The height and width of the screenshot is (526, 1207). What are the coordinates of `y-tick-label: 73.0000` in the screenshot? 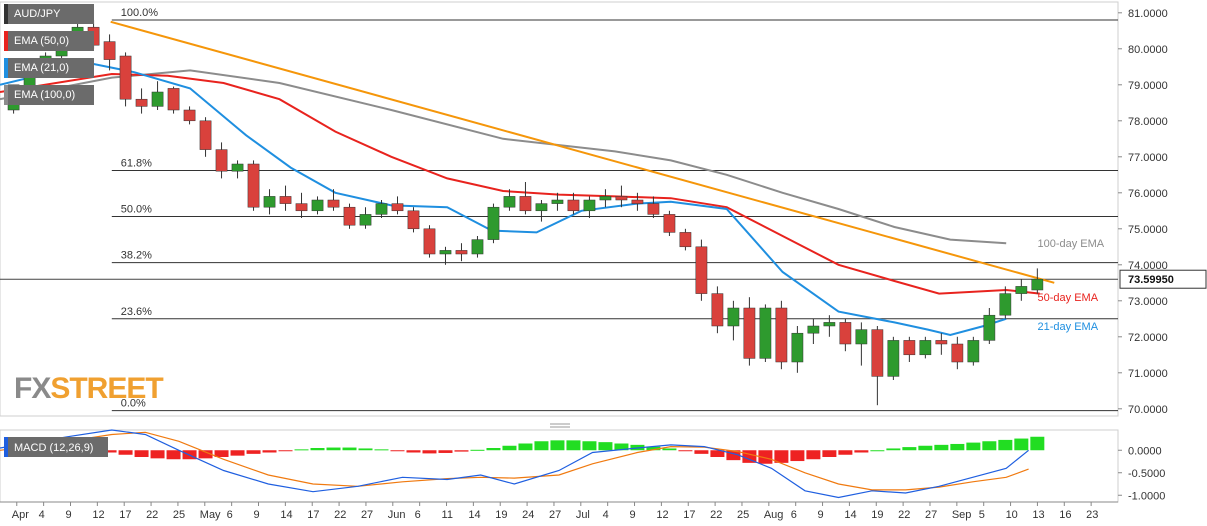 It's located at (1148, 302).